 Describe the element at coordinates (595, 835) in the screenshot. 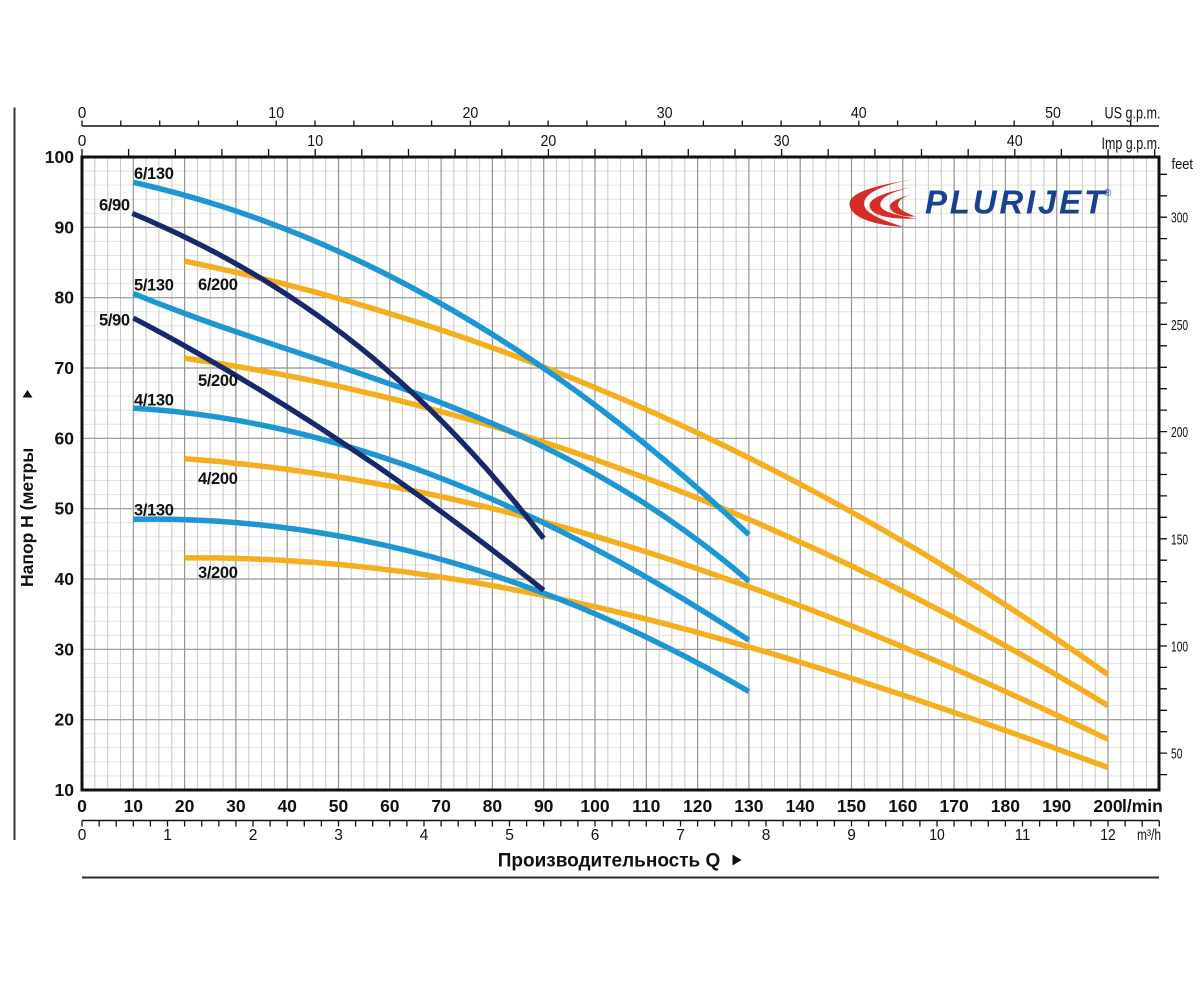

I see `svg-text: 6` at that location.